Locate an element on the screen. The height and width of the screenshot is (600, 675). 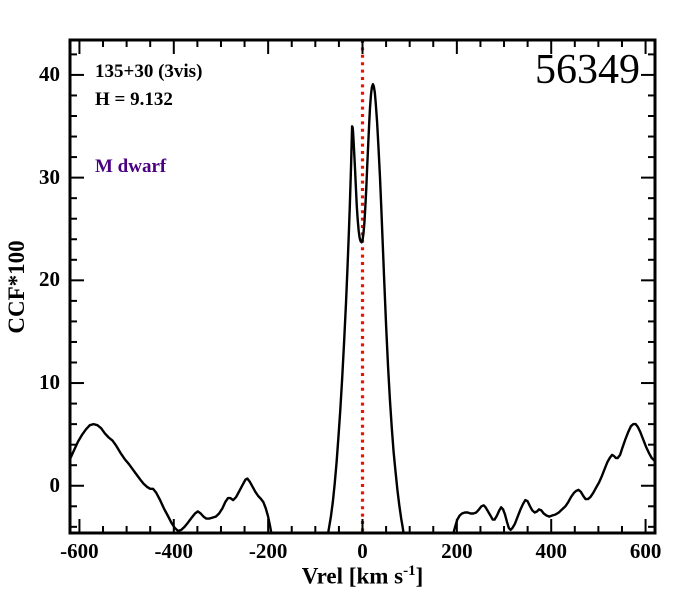
x-tick-label: 0 is located at coordinates (362, 551).